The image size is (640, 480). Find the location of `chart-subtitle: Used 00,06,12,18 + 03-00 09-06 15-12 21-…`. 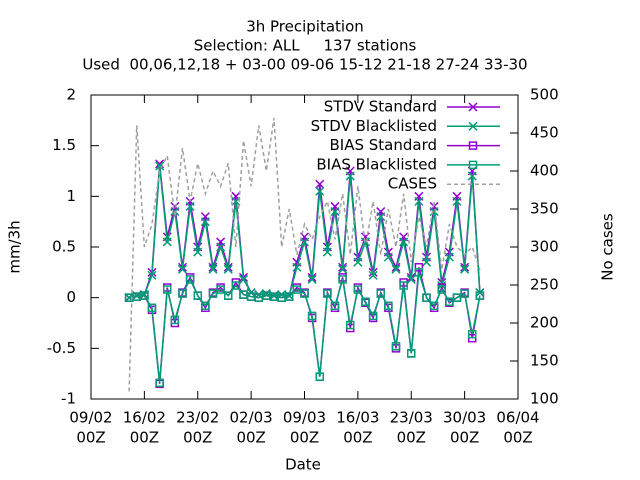

chart-subtitle: Used 00,06,12,18 + 03-00 09-06 15-12 21-… is located at coordinates (304, 65).